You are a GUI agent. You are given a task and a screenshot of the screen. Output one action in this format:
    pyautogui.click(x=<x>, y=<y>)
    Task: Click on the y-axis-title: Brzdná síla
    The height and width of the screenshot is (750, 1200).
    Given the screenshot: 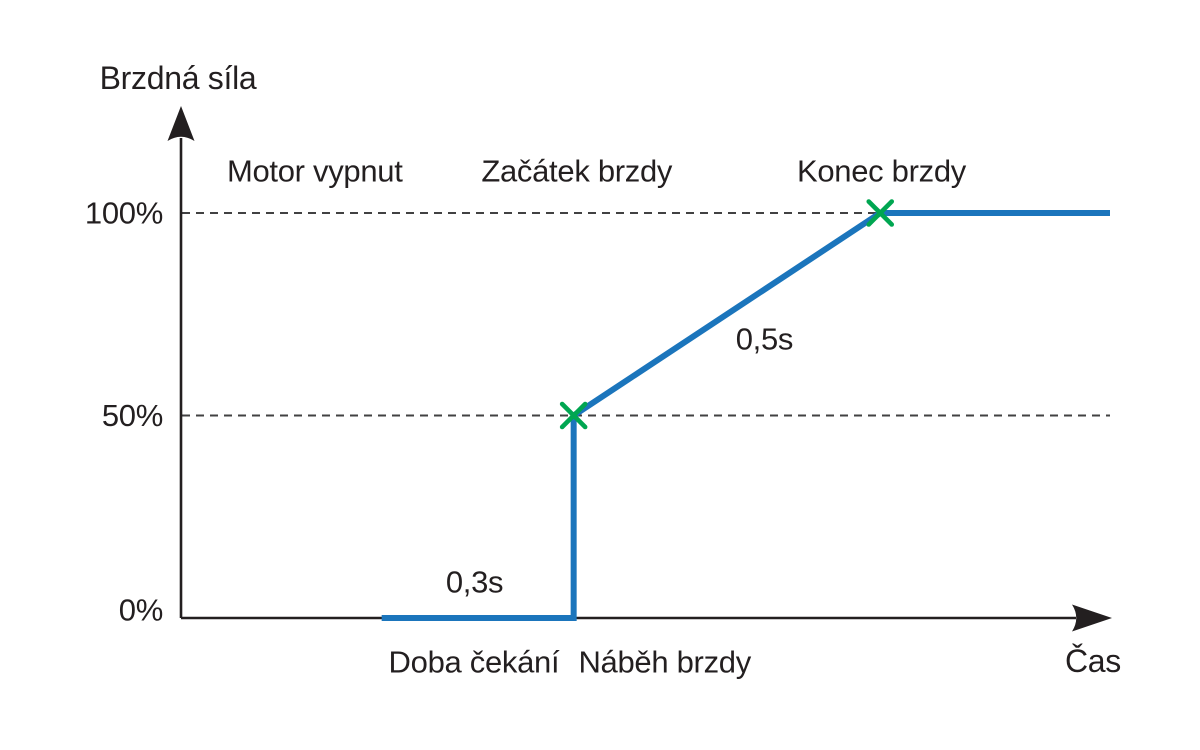 What is the action you would take?
    pyautogui.click(x=178, y=78)
    